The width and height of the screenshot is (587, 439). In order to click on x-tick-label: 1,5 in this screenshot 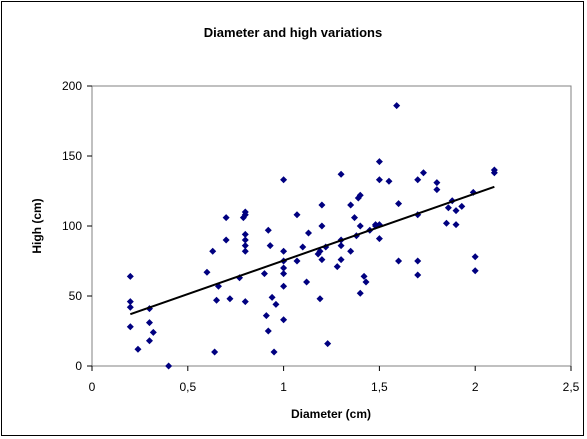, I will do `click(379, 387)`.